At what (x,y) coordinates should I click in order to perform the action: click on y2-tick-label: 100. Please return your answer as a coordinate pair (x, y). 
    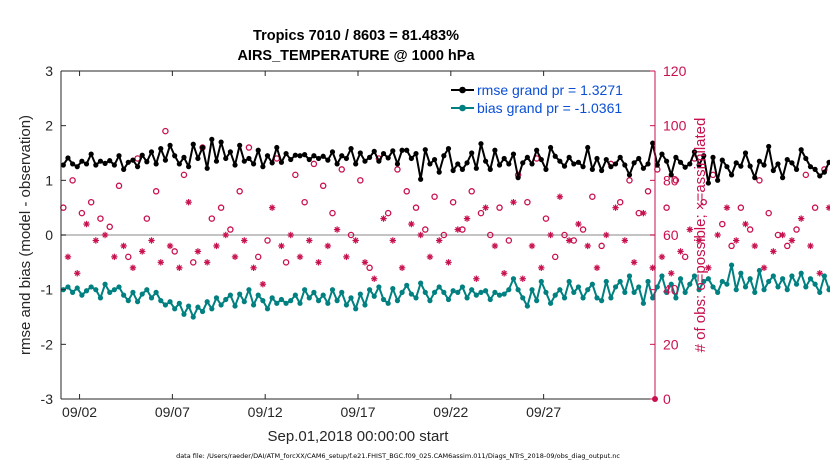
    Looking at the image, I should click on (675, 126).